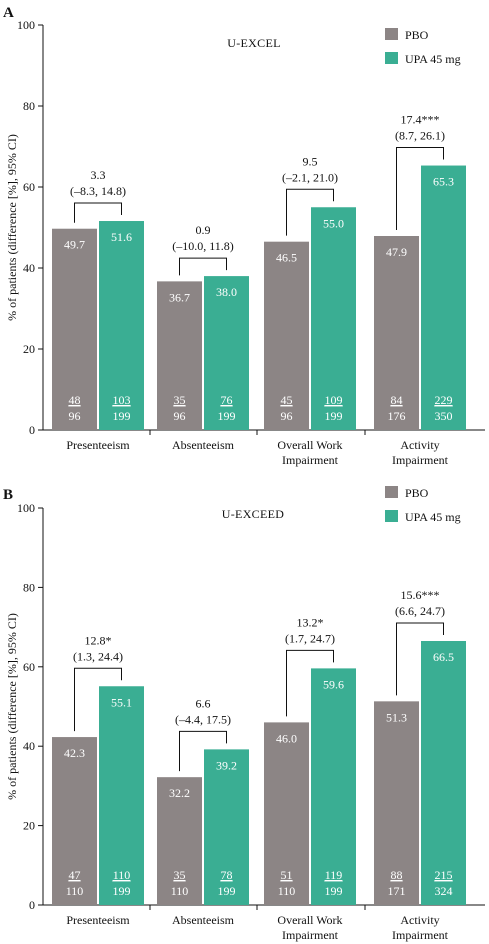 The image size is (489, 944). What do you see at coordinates (8, 13) in the screenshot?
I see `panel-letter: A` at bounding box center [8, 13].